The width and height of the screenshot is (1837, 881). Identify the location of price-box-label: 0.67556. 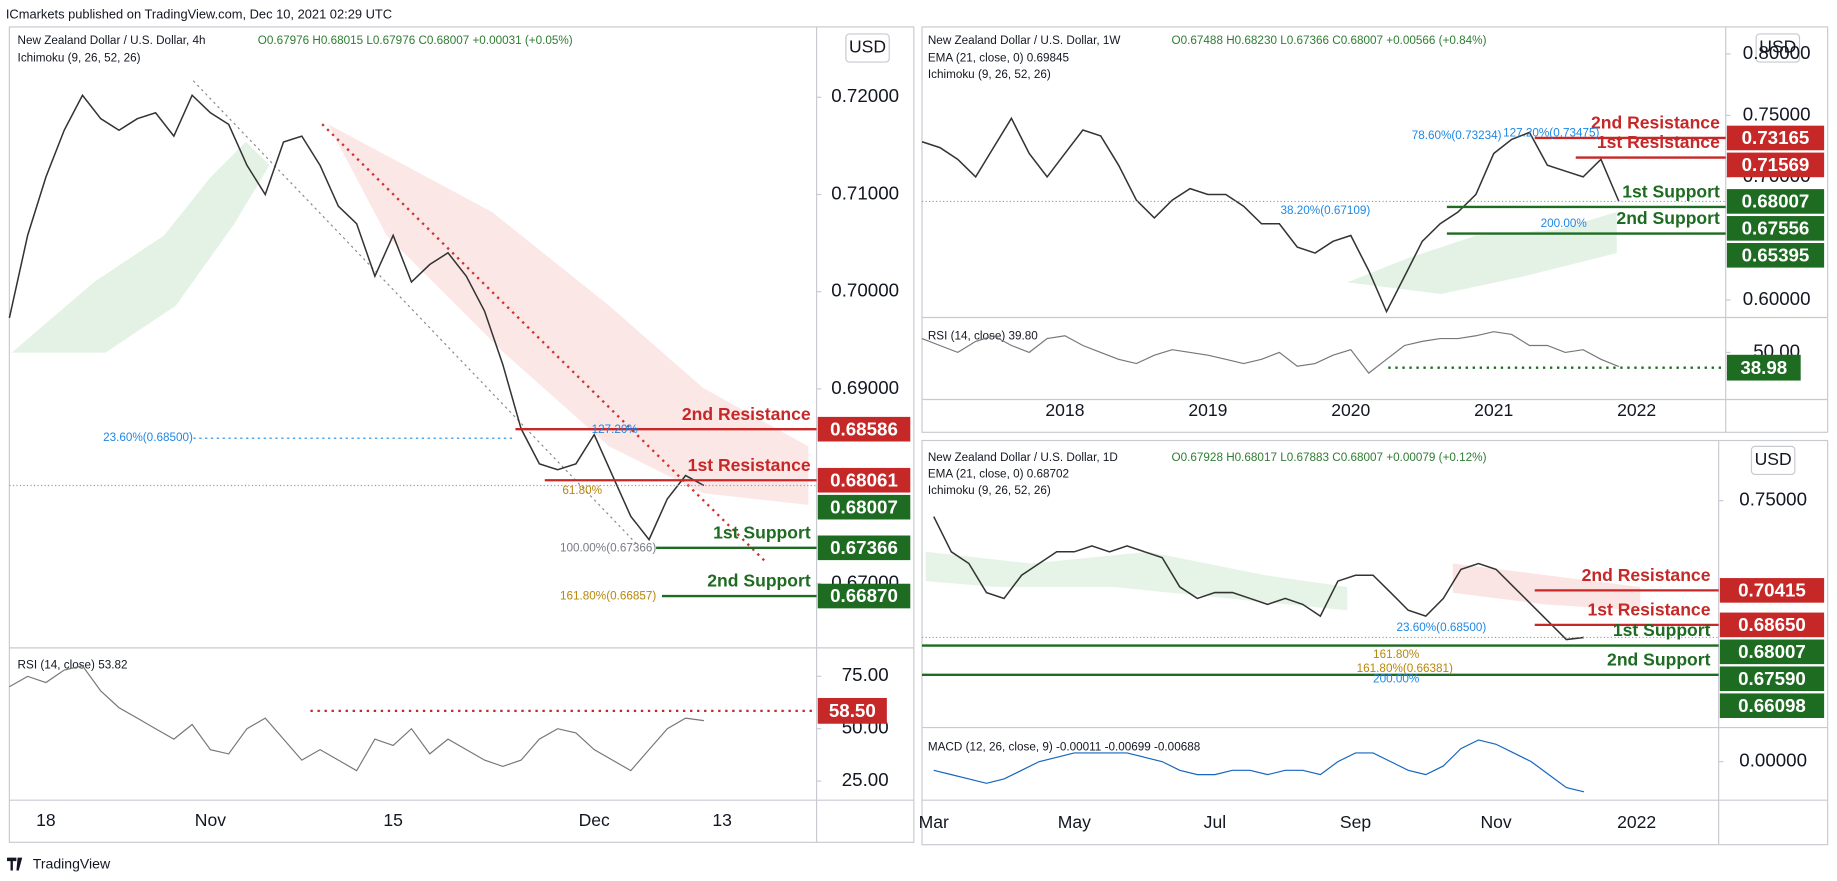
(1776, 227).